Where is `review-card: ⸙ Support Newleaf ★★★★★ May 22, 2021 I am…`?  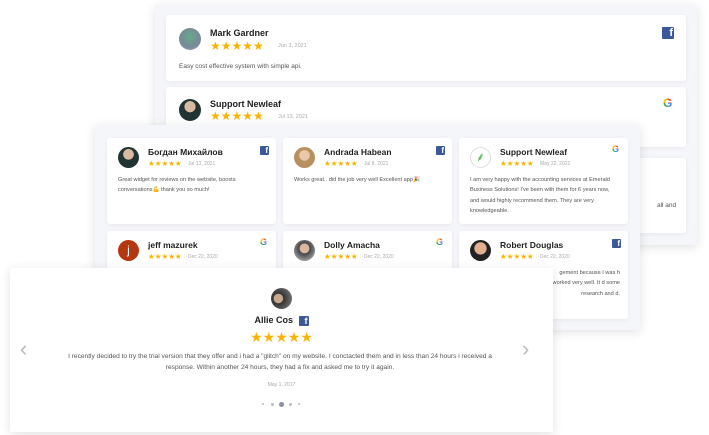 review-card: ⸙ Support Newleaf ★★★★★ May 22, 2021 I am… is located at coordinates (543, 181).